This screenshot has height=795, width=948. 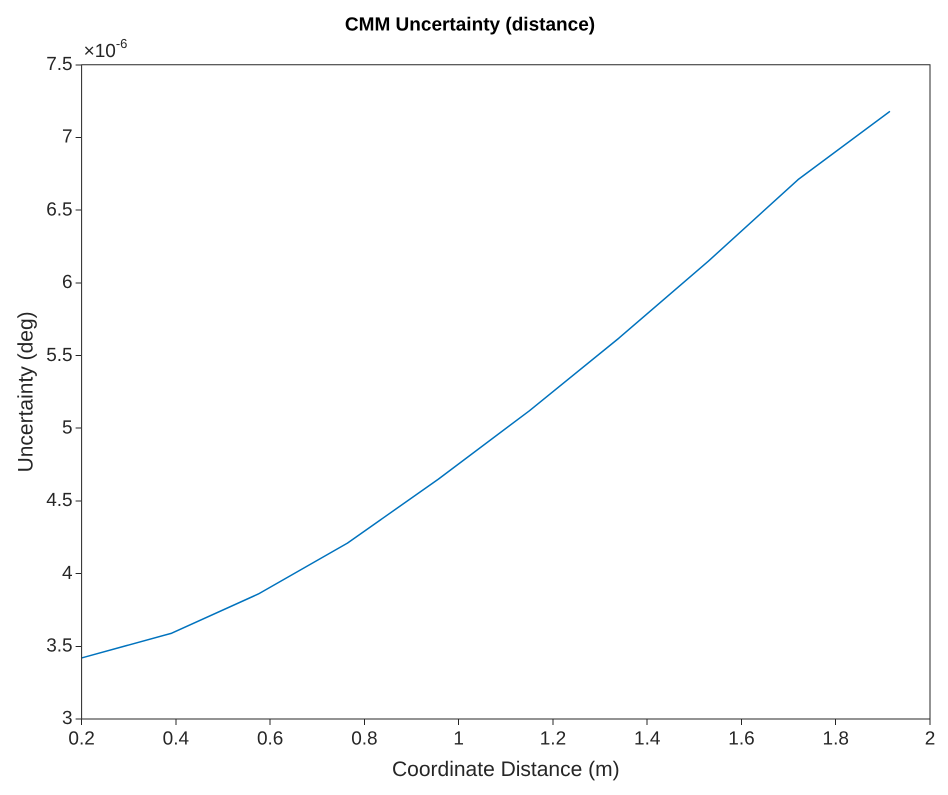 What do you see at coordinates (67, 427) in the screenshot?
I see `y-tick-label: 5` at bounding box center [67, 427].